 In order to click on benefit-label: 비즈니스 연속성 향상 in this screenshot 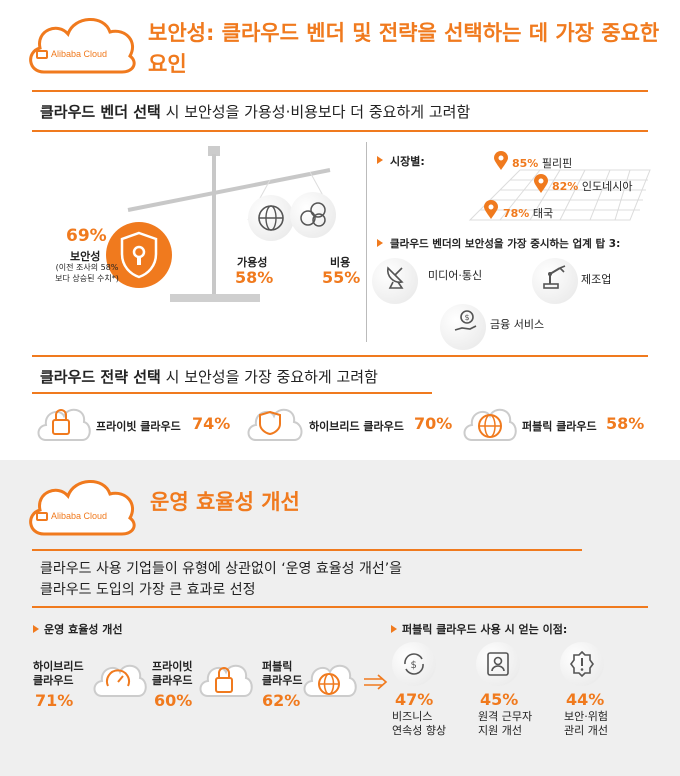, I will do `click(419, 723)`.